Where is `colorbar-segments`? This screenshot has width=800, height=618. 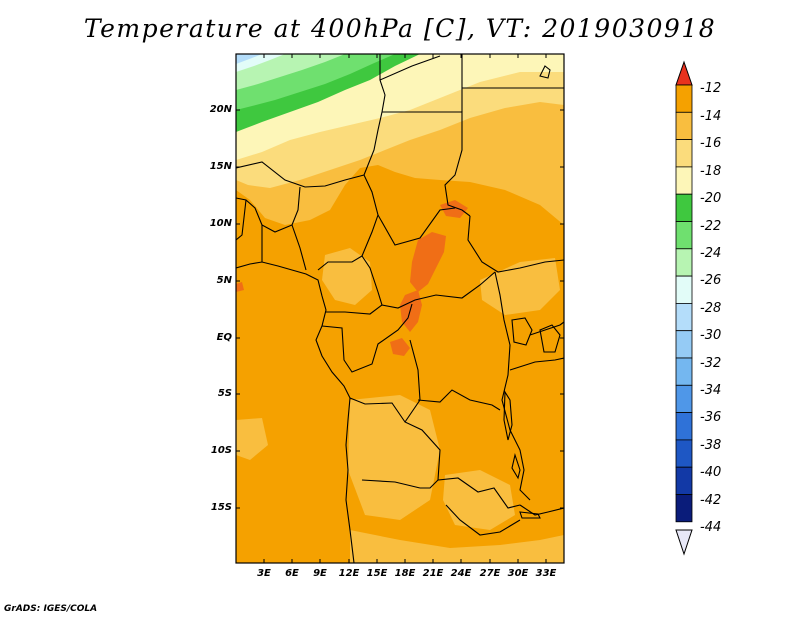
colorbar-segments is located at coordinates (684, 303).